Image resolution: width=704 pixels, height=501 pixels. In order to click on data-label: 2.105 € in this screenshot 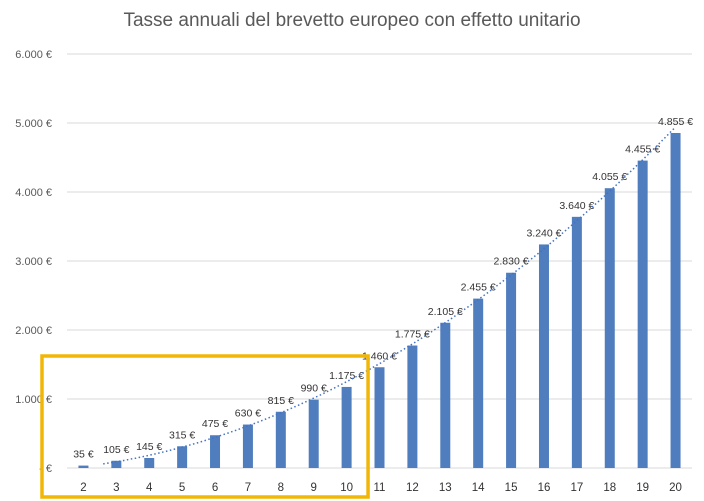, I will do `click(445, 312)`.